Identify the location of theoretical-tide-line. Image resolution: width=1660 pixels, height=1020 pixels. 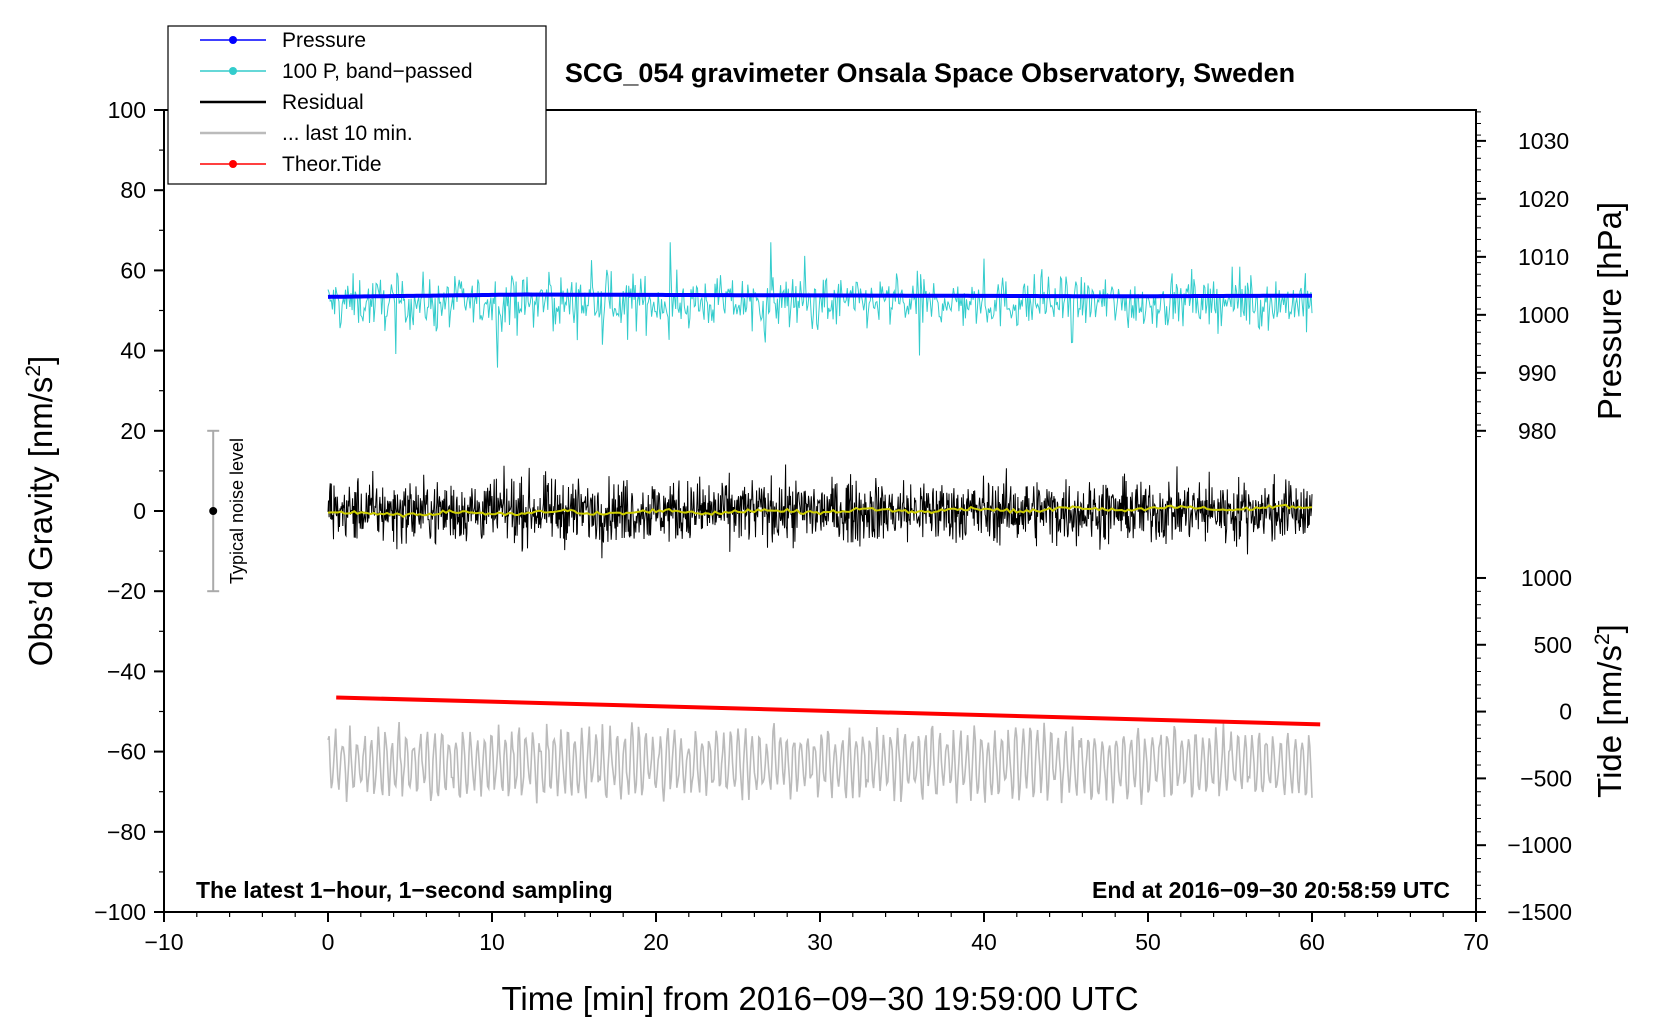
(828, 711).